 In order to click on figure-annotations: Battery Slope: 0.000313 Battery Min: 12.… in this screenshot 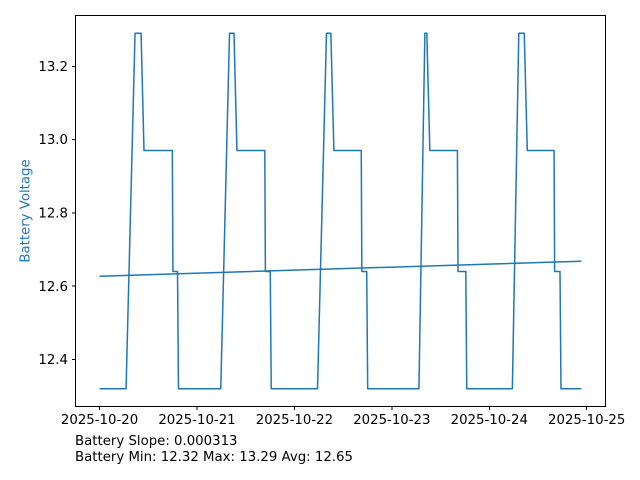, I will do `click(214, 449)`.